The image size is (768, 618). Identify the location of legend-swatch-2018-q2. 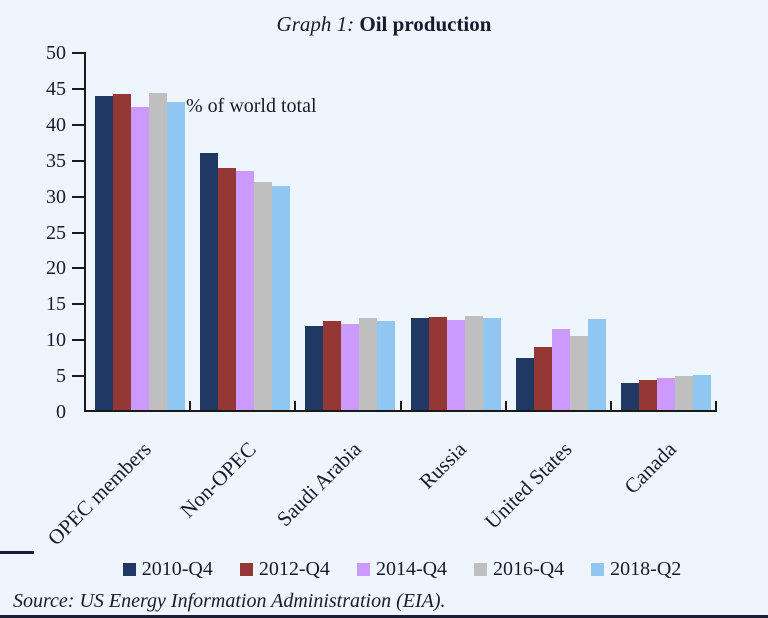
(598, 569).